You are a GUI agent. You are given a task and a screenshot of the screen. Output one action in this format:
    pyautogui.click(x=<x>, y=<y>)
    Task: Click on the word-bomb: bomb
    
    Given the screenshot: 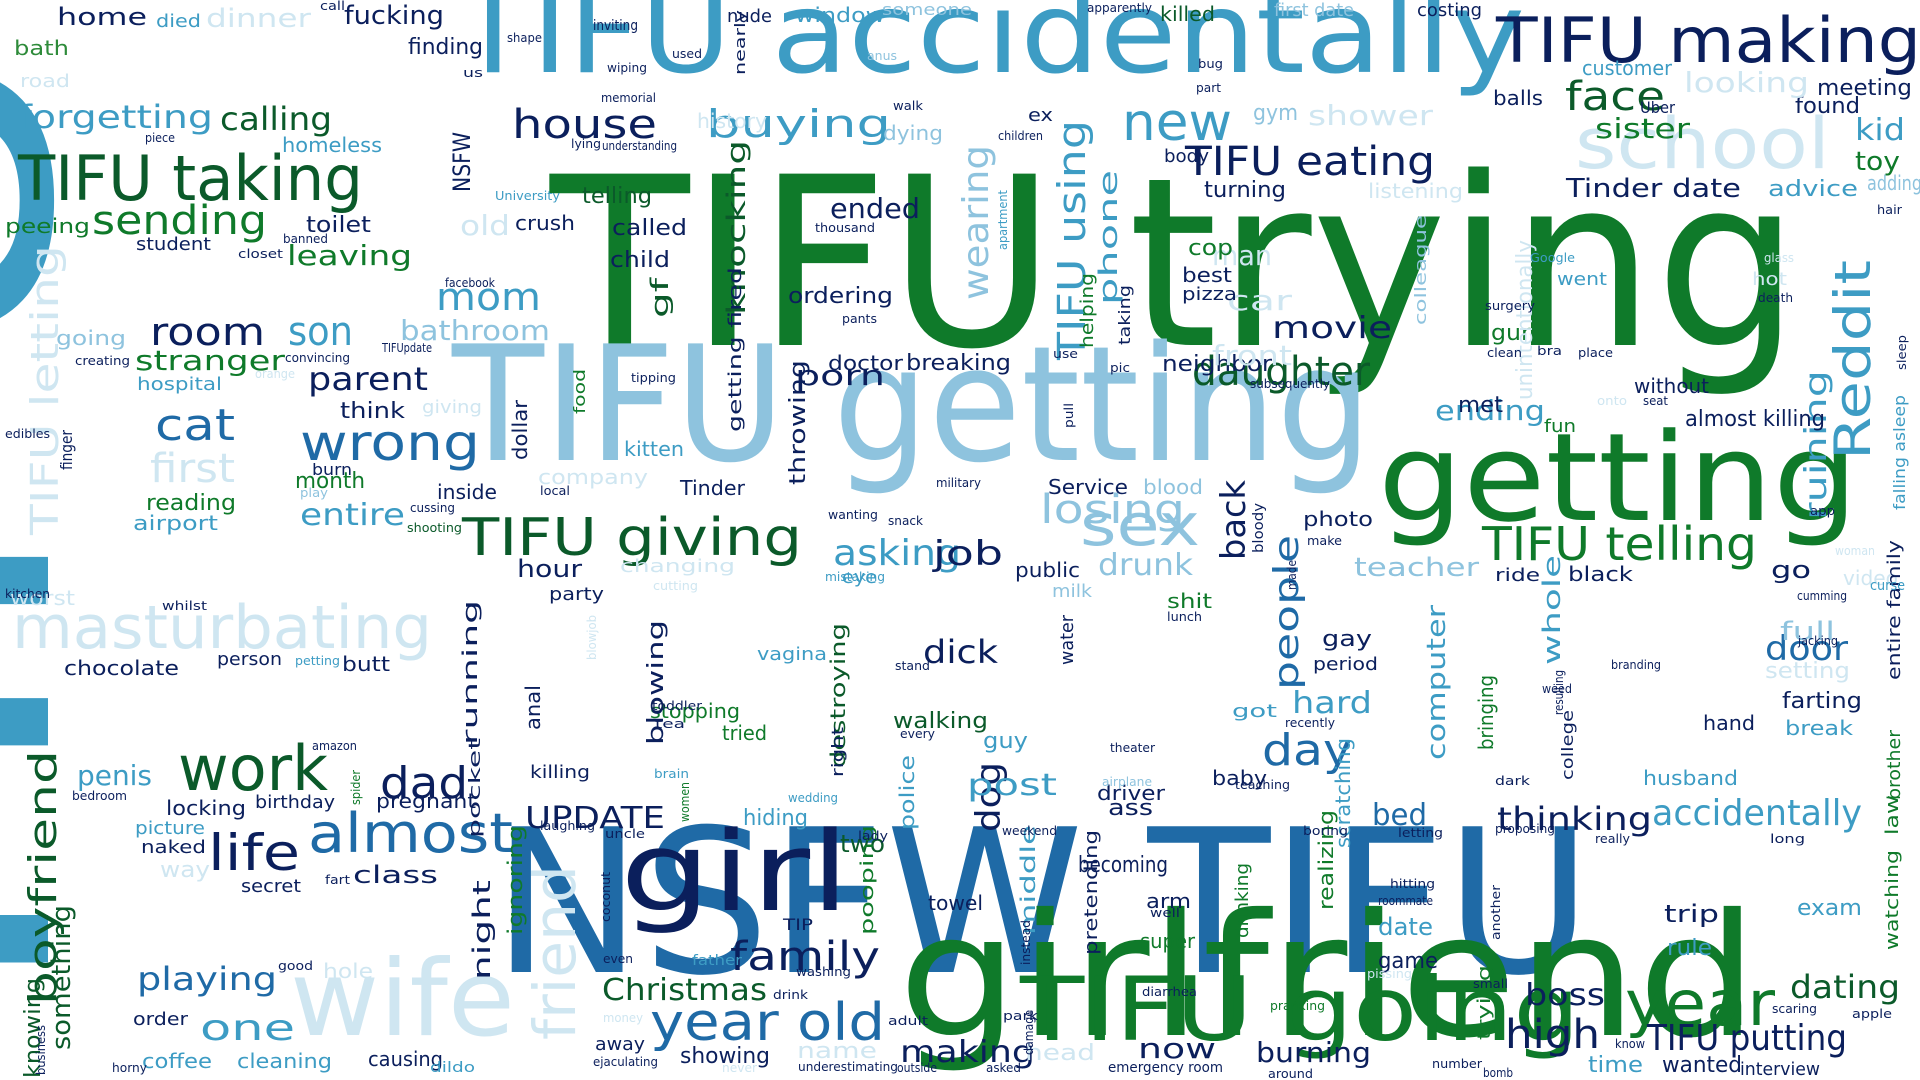 What is the action you would take?
    pyautogui.click(x=1498, y=1073)
    